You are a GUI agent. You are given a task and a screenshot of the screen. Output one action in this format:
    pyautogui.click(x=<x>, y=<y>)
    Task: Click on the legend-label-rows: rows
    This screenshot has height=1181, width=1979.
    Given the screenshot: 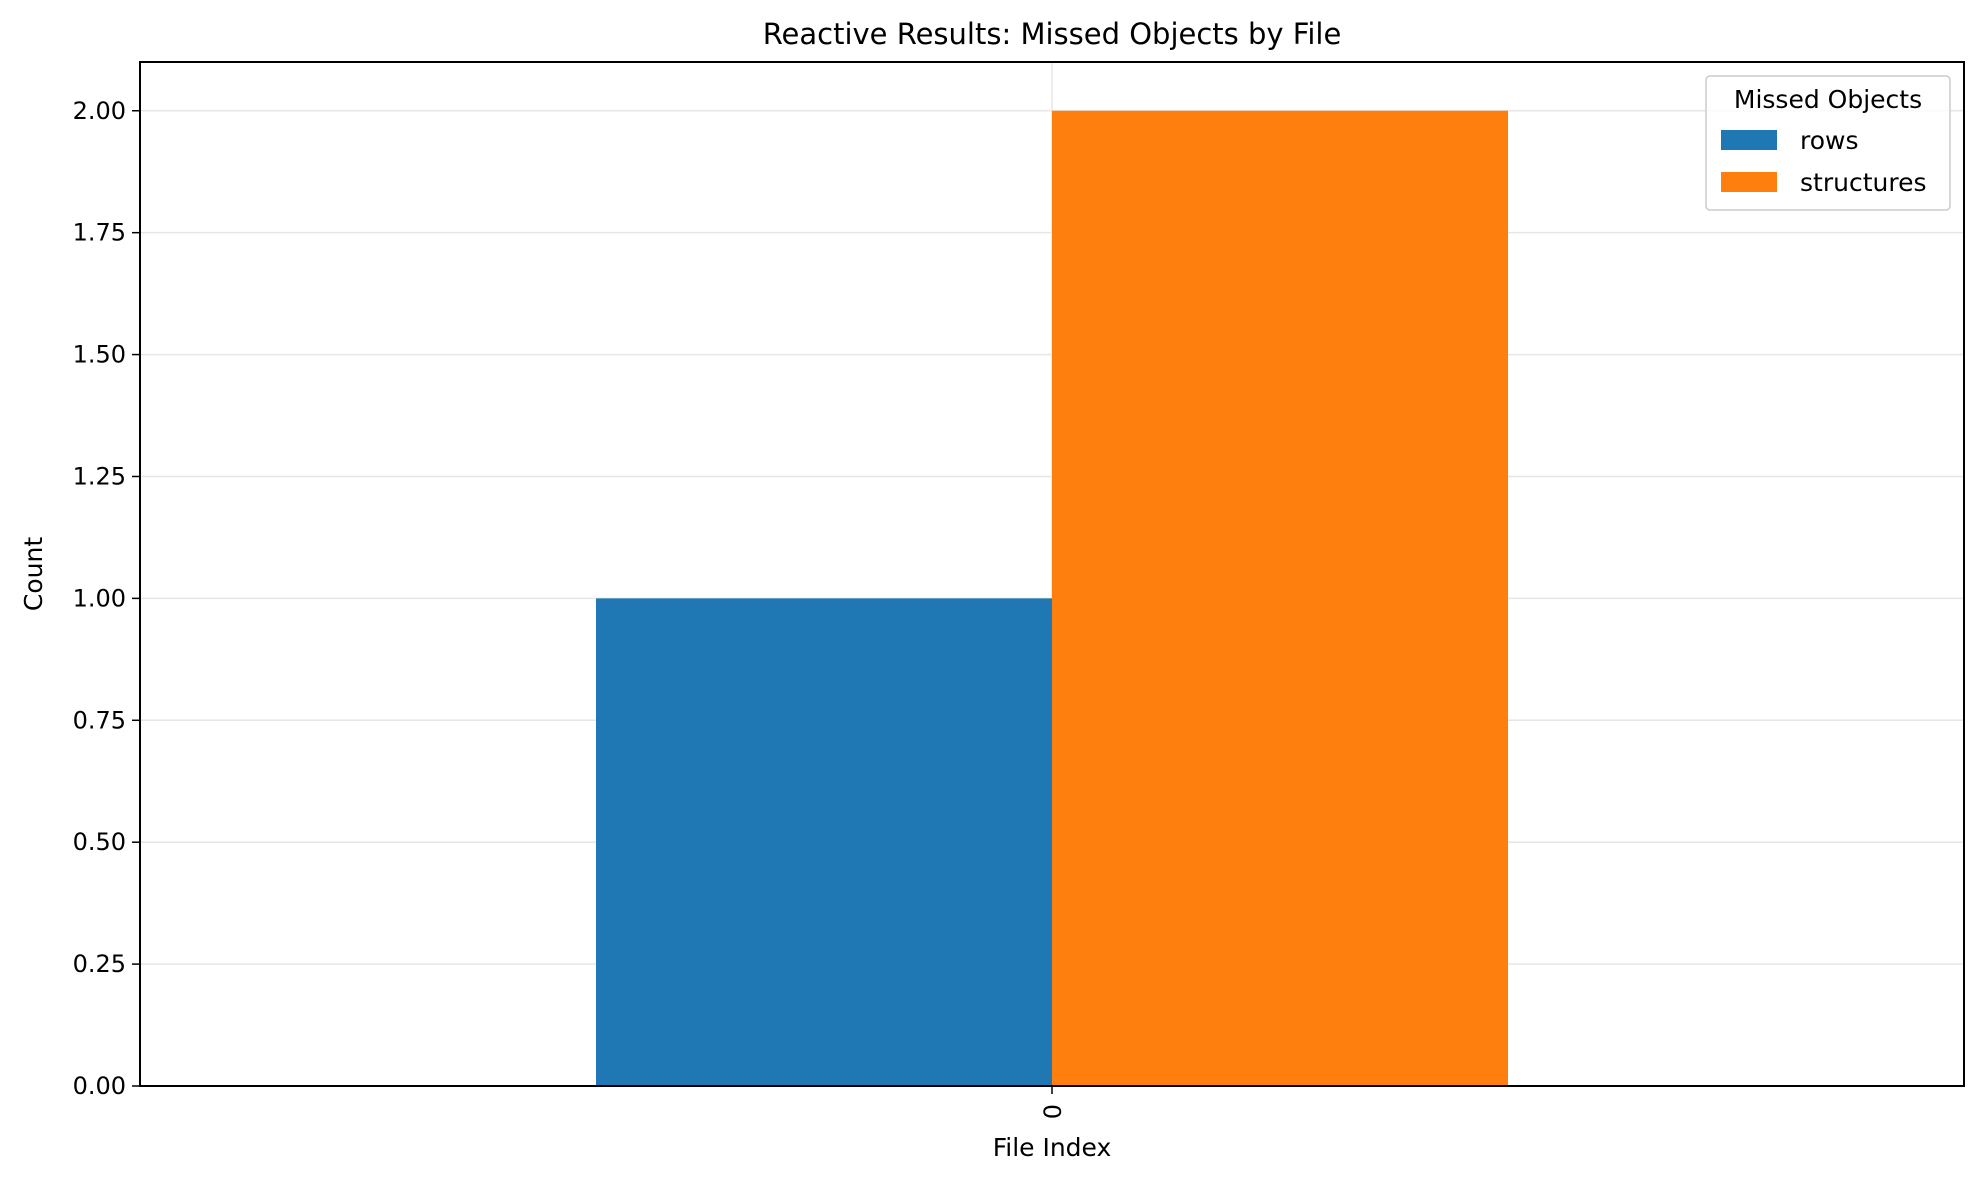 What is the action you would take?
    pyautogui.click(x=1829, y=140)
    